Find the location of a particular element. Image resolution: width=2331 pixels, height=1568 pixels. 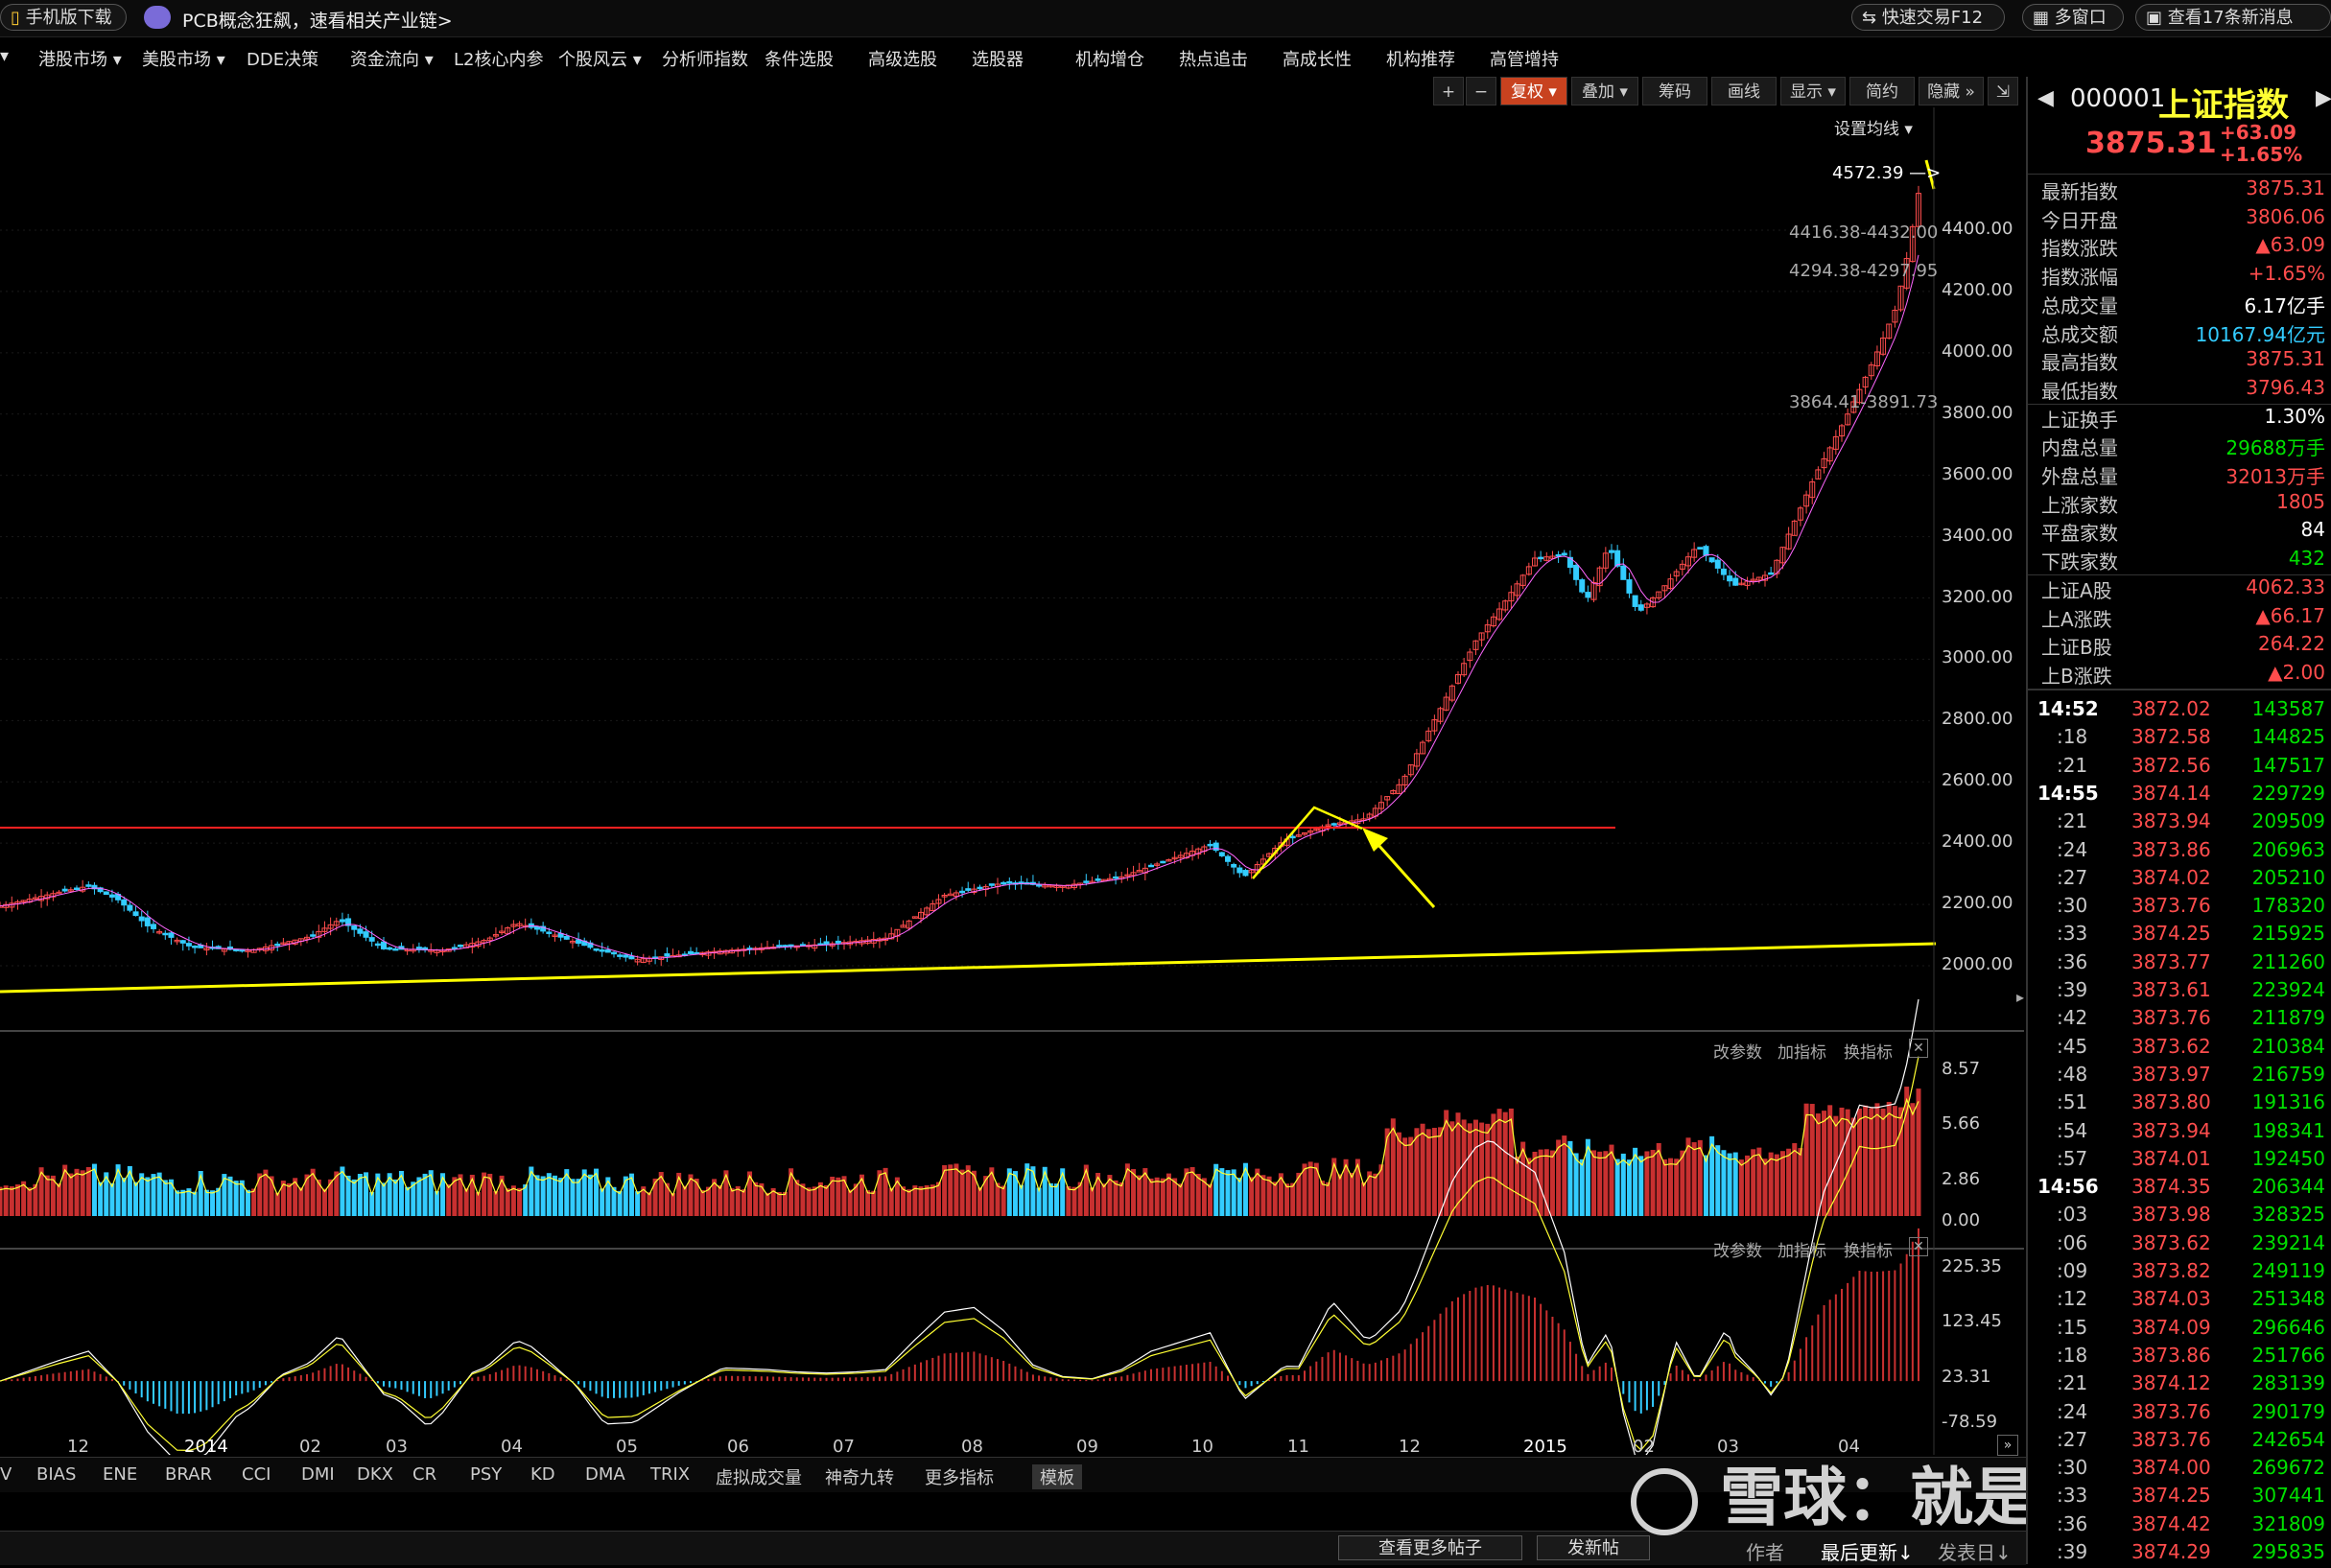

volume-tick: 0.00 is located at coordinates (1961, 1220).